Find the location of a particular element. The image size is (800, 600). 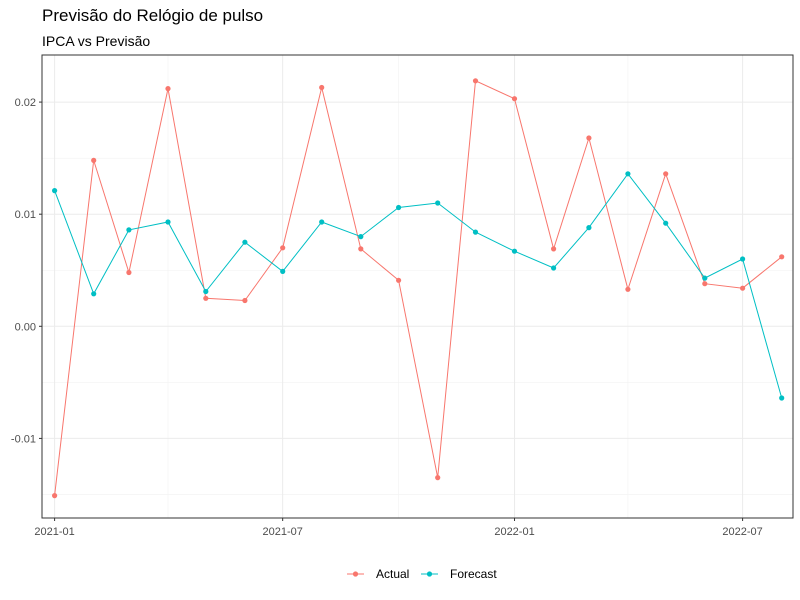

y-tick-label: -0.01 is located at coordinates (23, 439).